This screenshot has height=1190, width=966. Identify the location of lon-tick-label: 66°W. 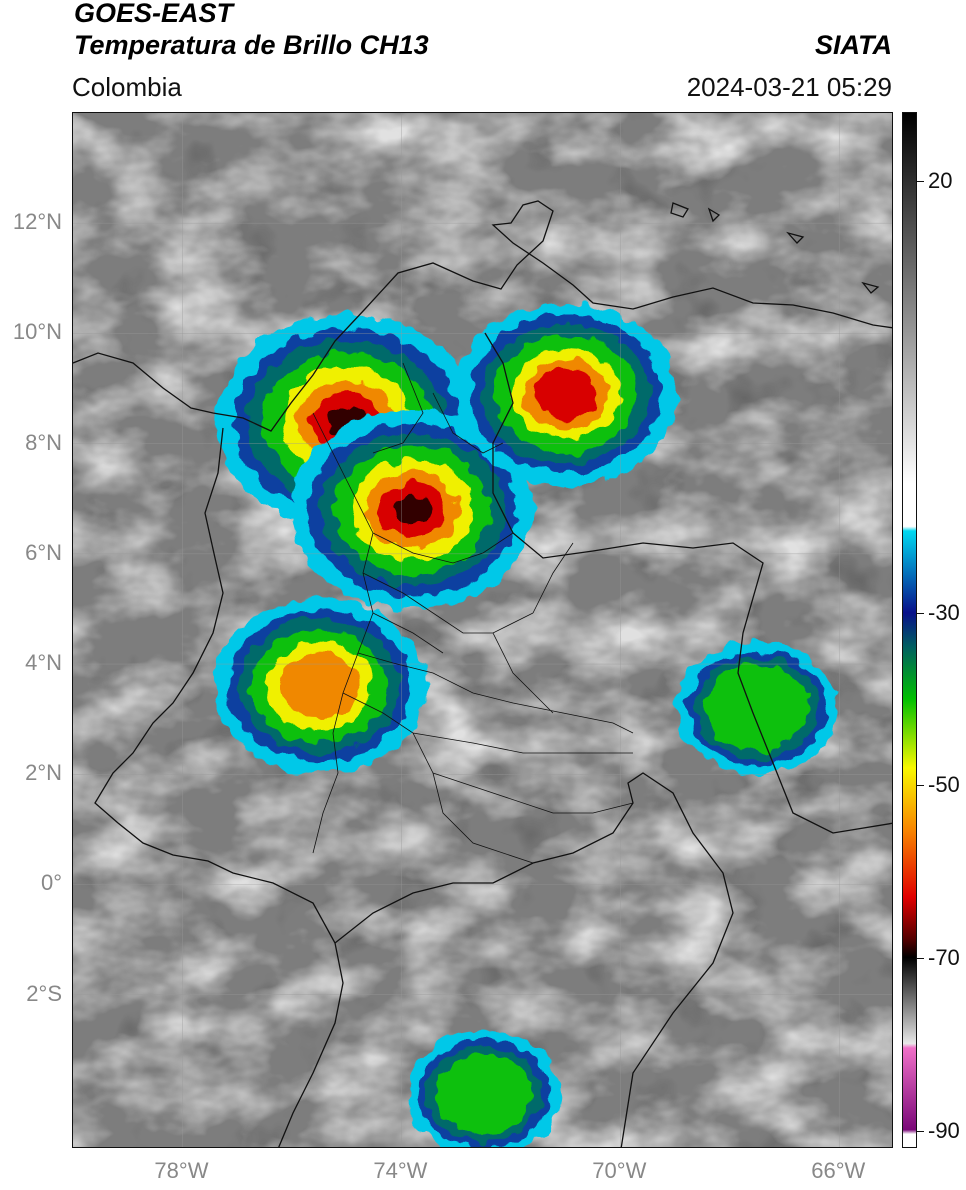
(838, 1170).